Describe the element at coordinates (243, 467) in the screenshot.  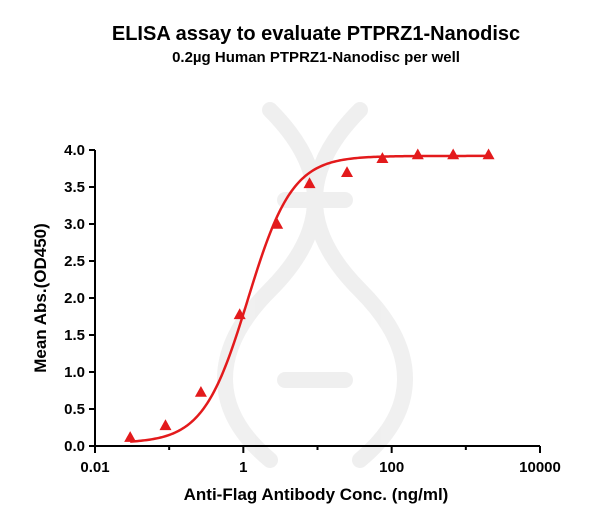
I see `x-tick-label: 1` at that location.